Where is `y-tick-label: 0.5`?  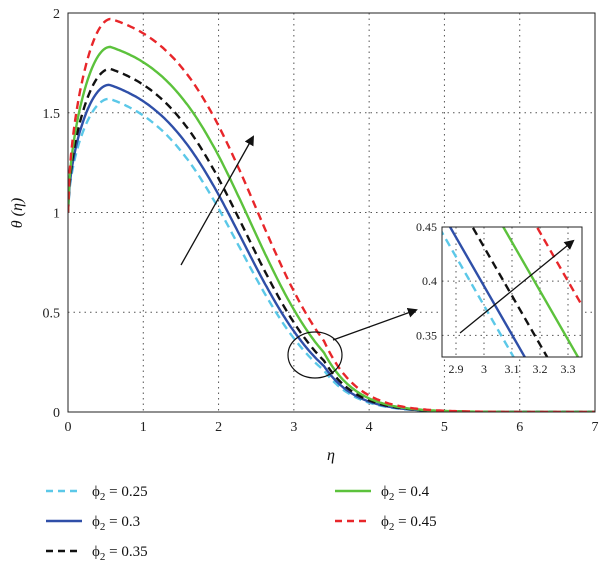
y-tick-label: 0.5 is located at coordinates (52, 313).